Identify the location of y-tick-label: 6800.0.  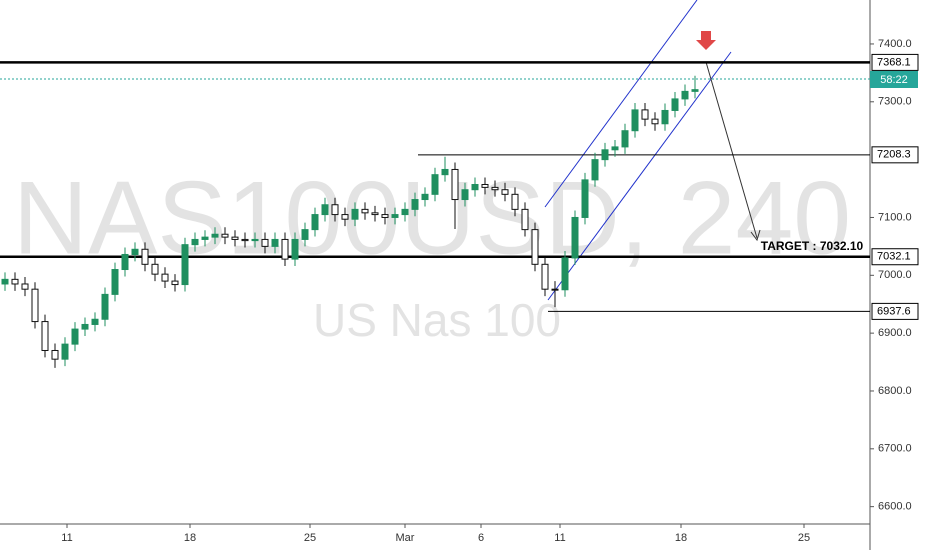
(895, 391).